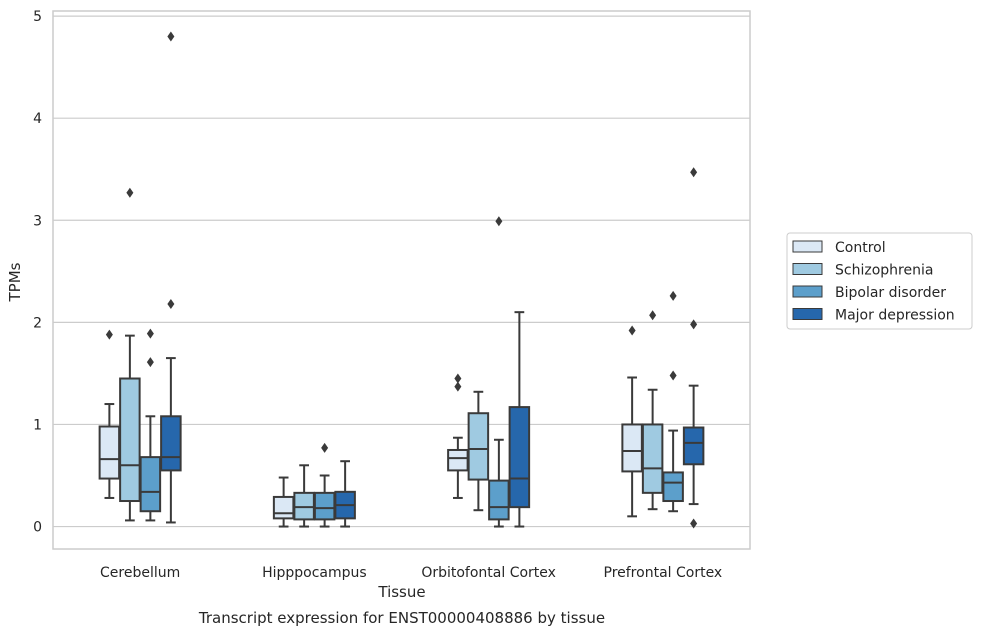  I want to click on y-tick-label: 0, so click(37, 528).